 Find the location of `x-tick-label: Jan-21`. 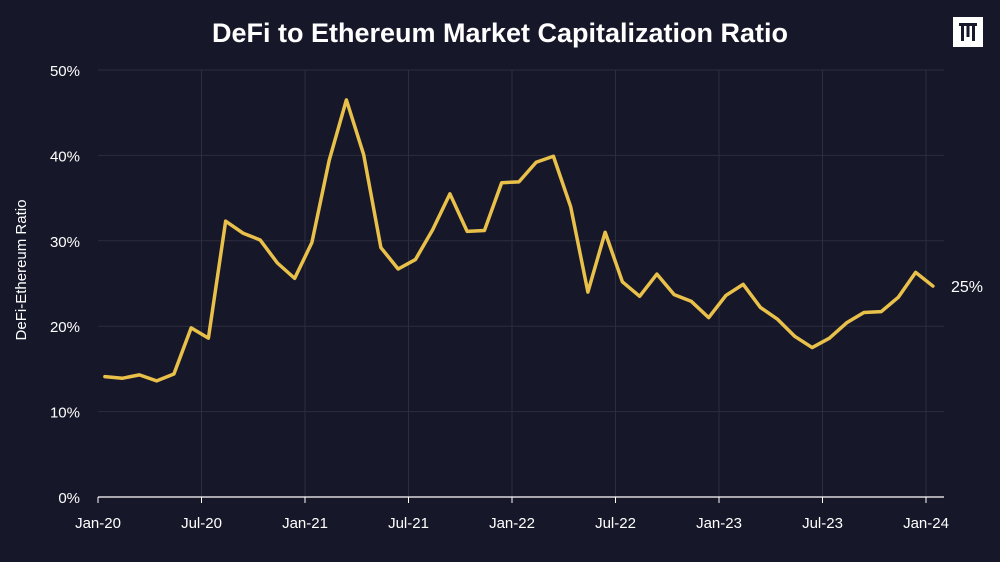

x-tick-label: Jan-21 is located at coordinates (305, 523).